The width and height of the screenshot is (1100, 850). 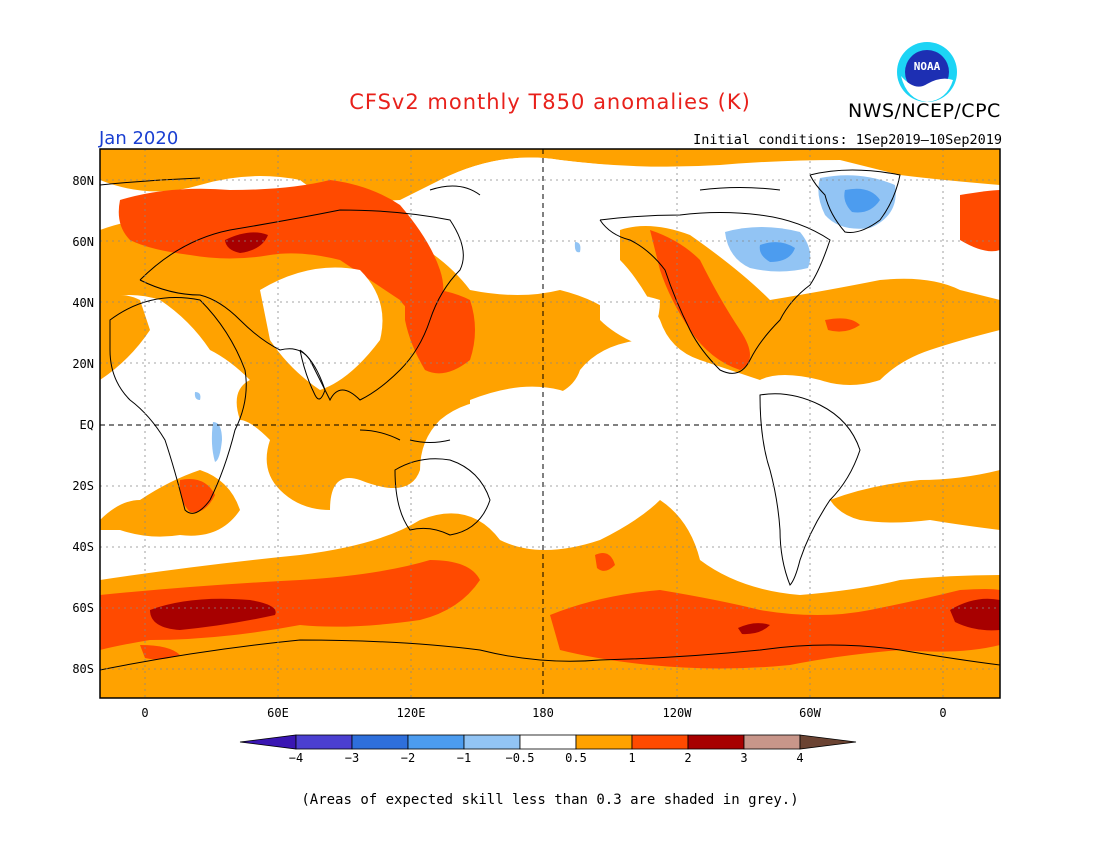 I want to click on colorbar-labels: −4 −3 −2 −1 −0.5 0.5 1 2 3 4, so click(x=546, y=758).